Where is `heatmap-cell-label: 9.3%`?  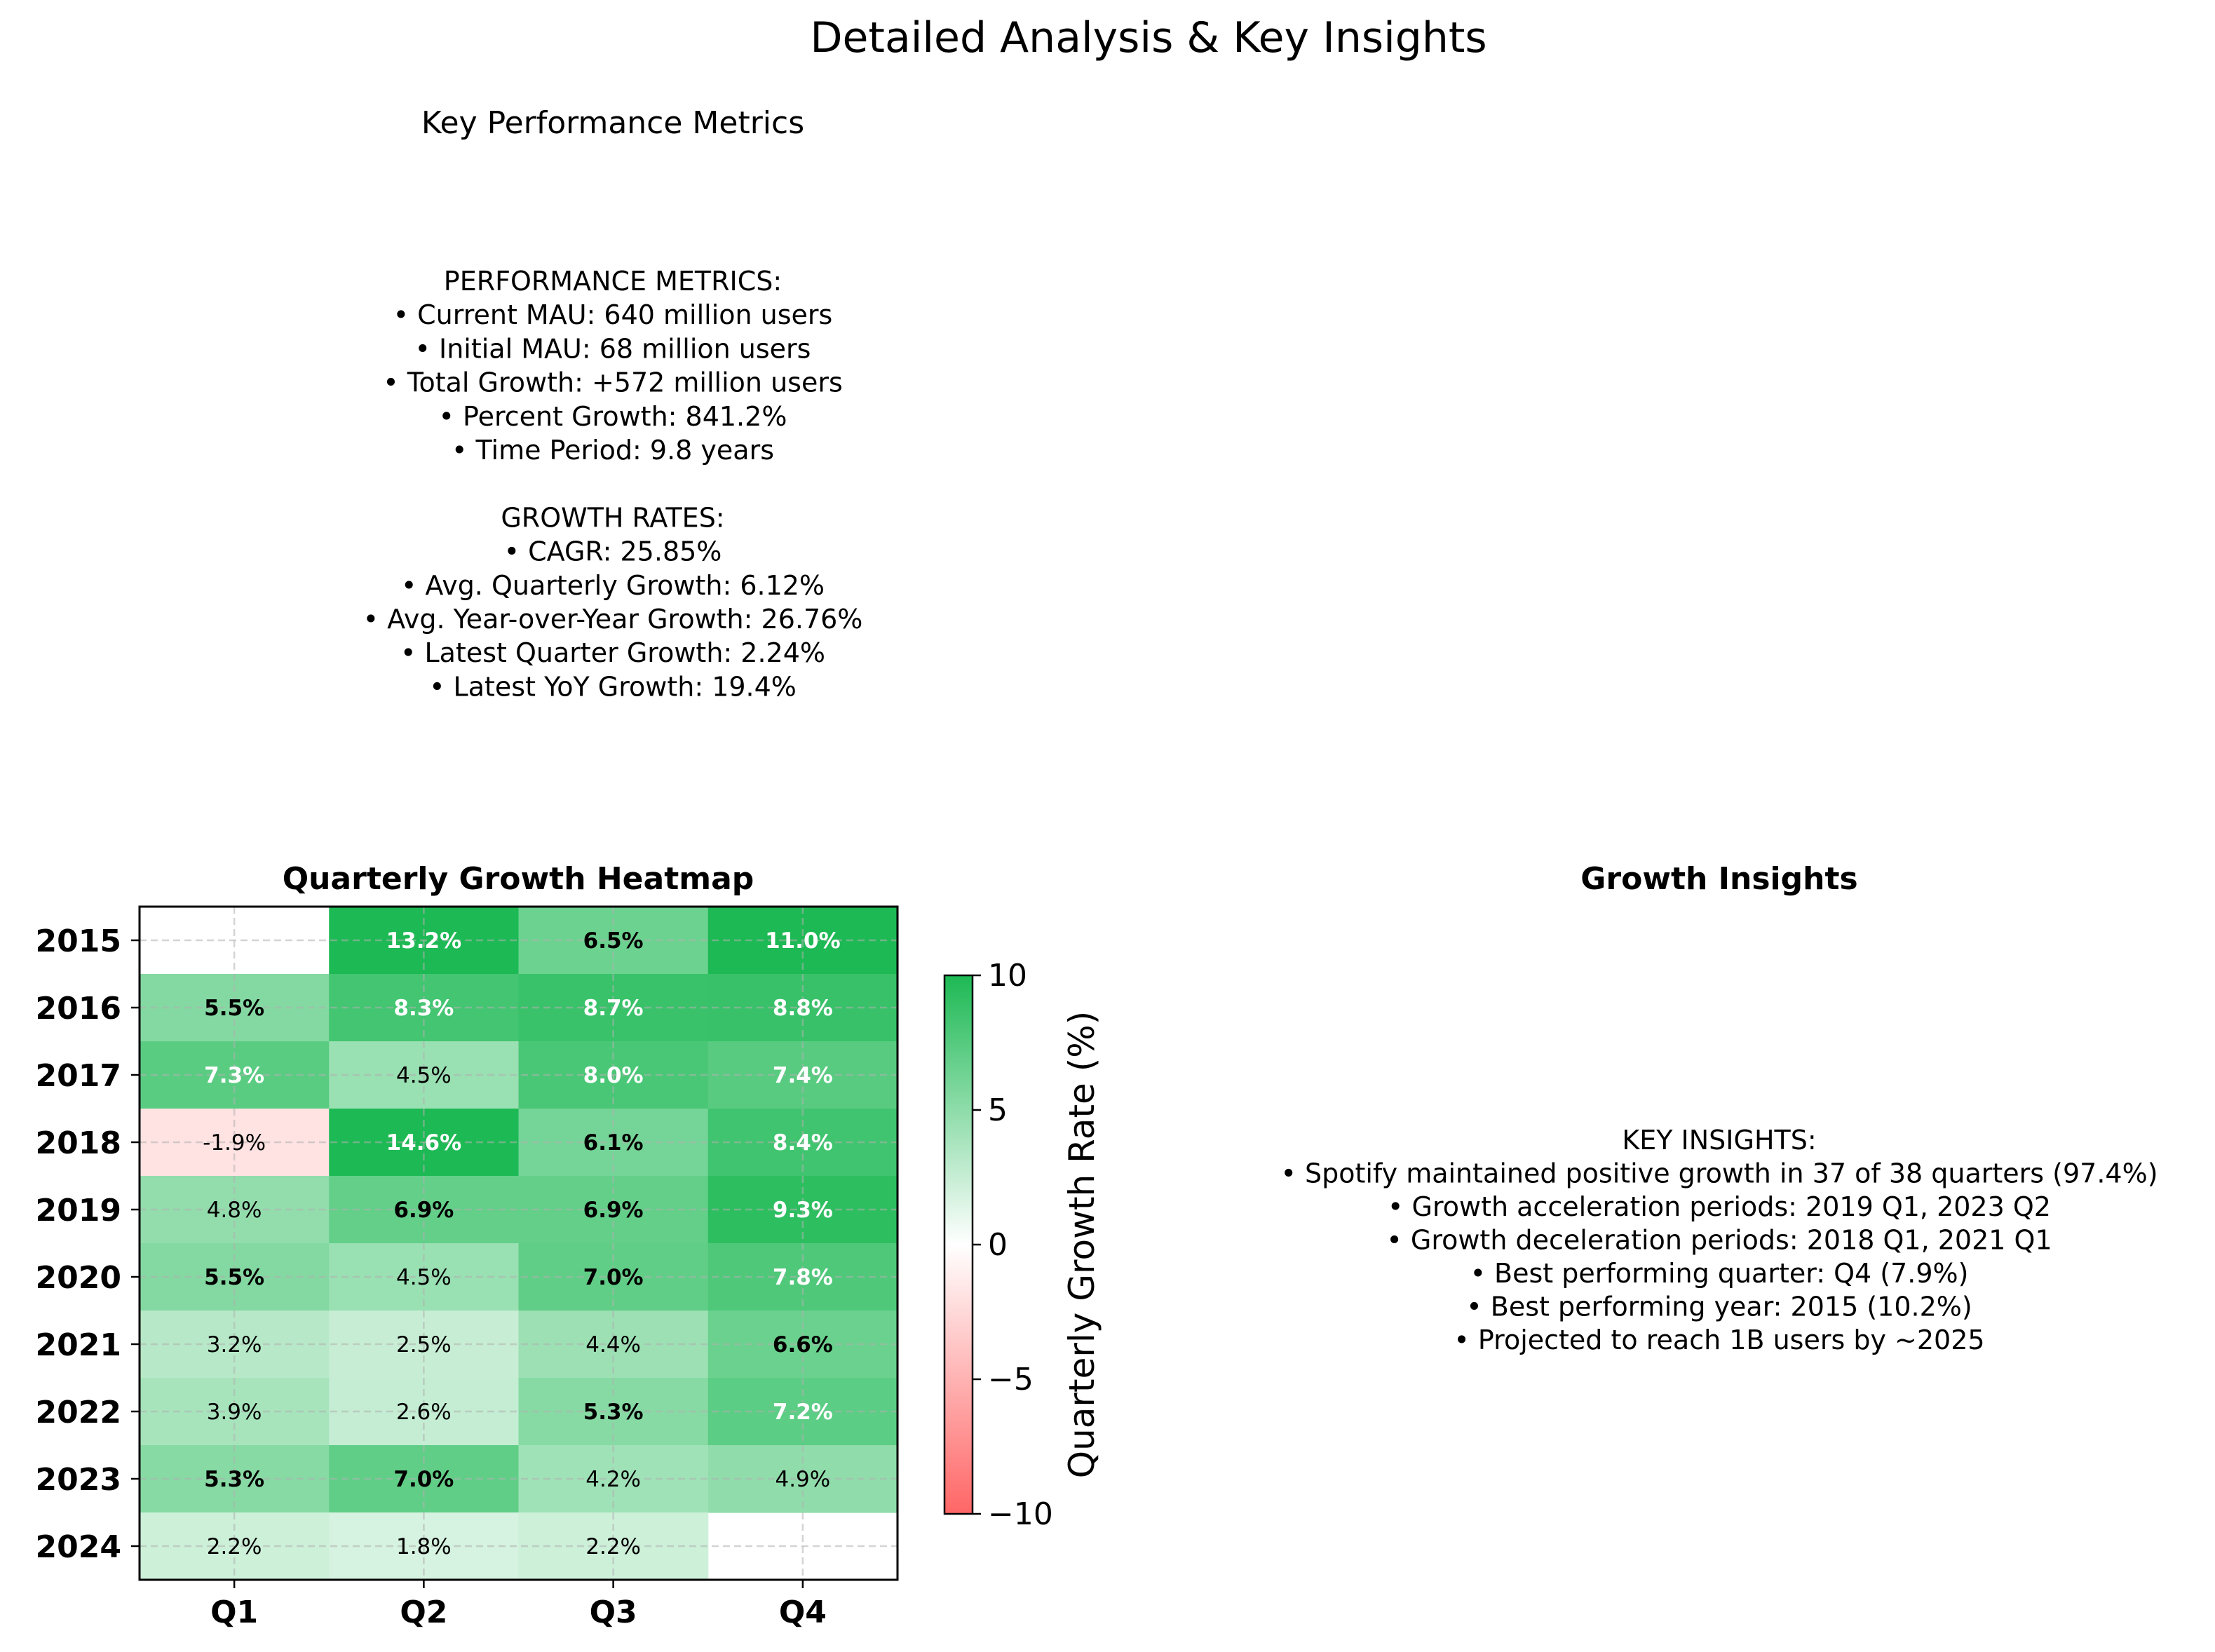 heatmap-cell-label: 9.3% is located at coordinates (803, 1210).